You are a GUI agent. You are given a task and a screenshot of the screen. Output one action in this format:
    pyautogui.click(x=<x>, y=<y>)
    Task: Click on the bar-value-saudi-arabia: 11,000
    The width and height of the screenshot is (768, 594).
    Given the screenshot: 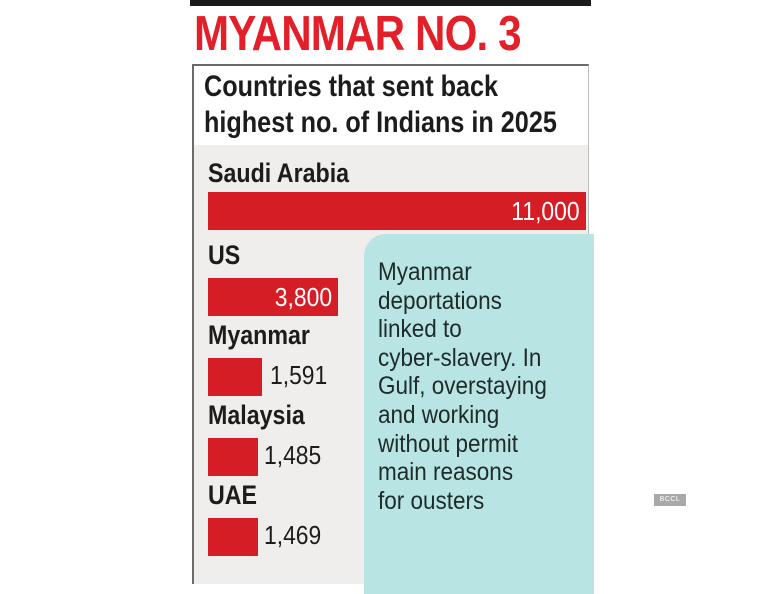 What is the action you would take?
    pyautogui.click(x=545, y=211)
    